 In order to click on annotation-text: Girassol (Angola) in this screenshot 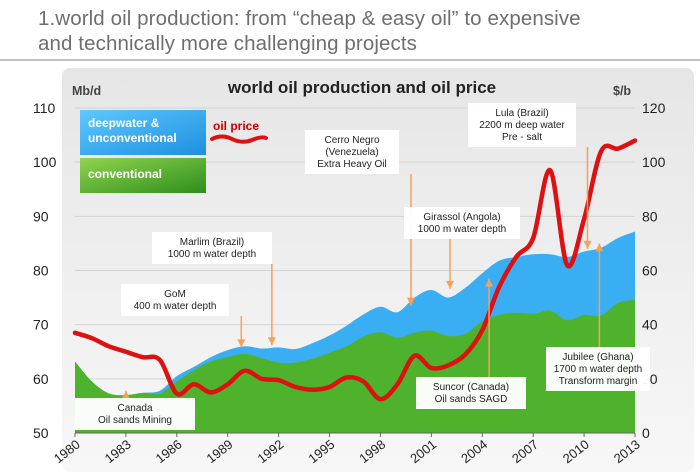, I will do `click(461, 217)`.